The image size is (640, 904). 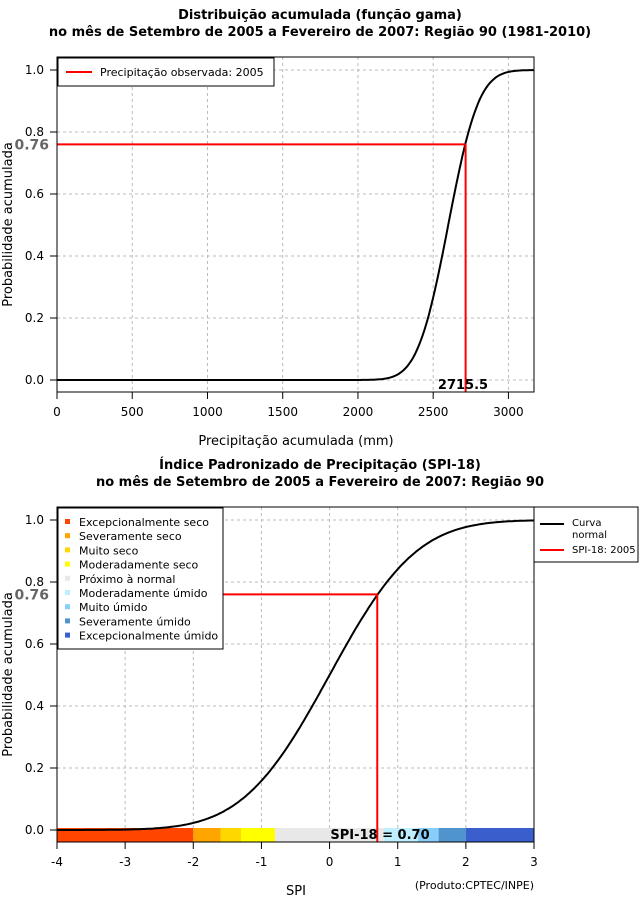 What do you see at coordinates (57, 862) in the screenshot?
I see `x-tick-label: -4` at bounding box center [57, 862].